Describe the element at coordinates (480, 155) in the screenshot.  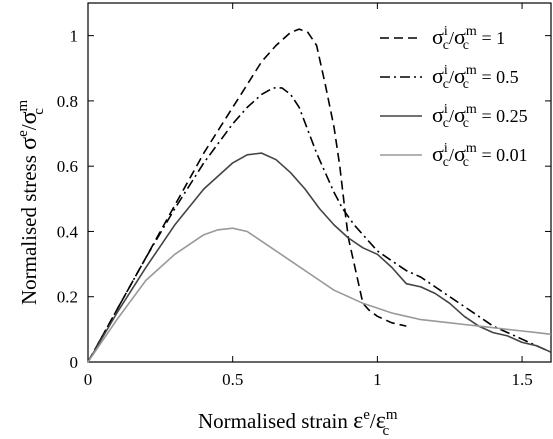
I see `legend-label-4: σi c/σm c = 0.01` at that location.